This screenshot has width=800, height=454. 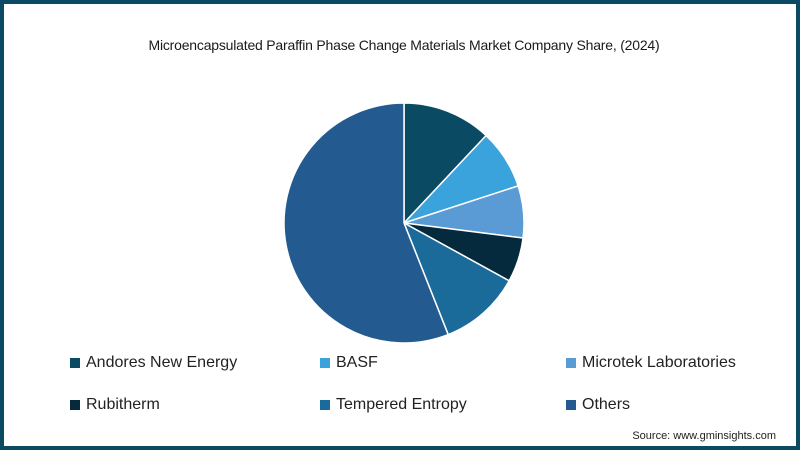 What do you see at coordinates (366, 223) in the screenshot?
I see `pie-slice-others` at bounding box center [366, 223].